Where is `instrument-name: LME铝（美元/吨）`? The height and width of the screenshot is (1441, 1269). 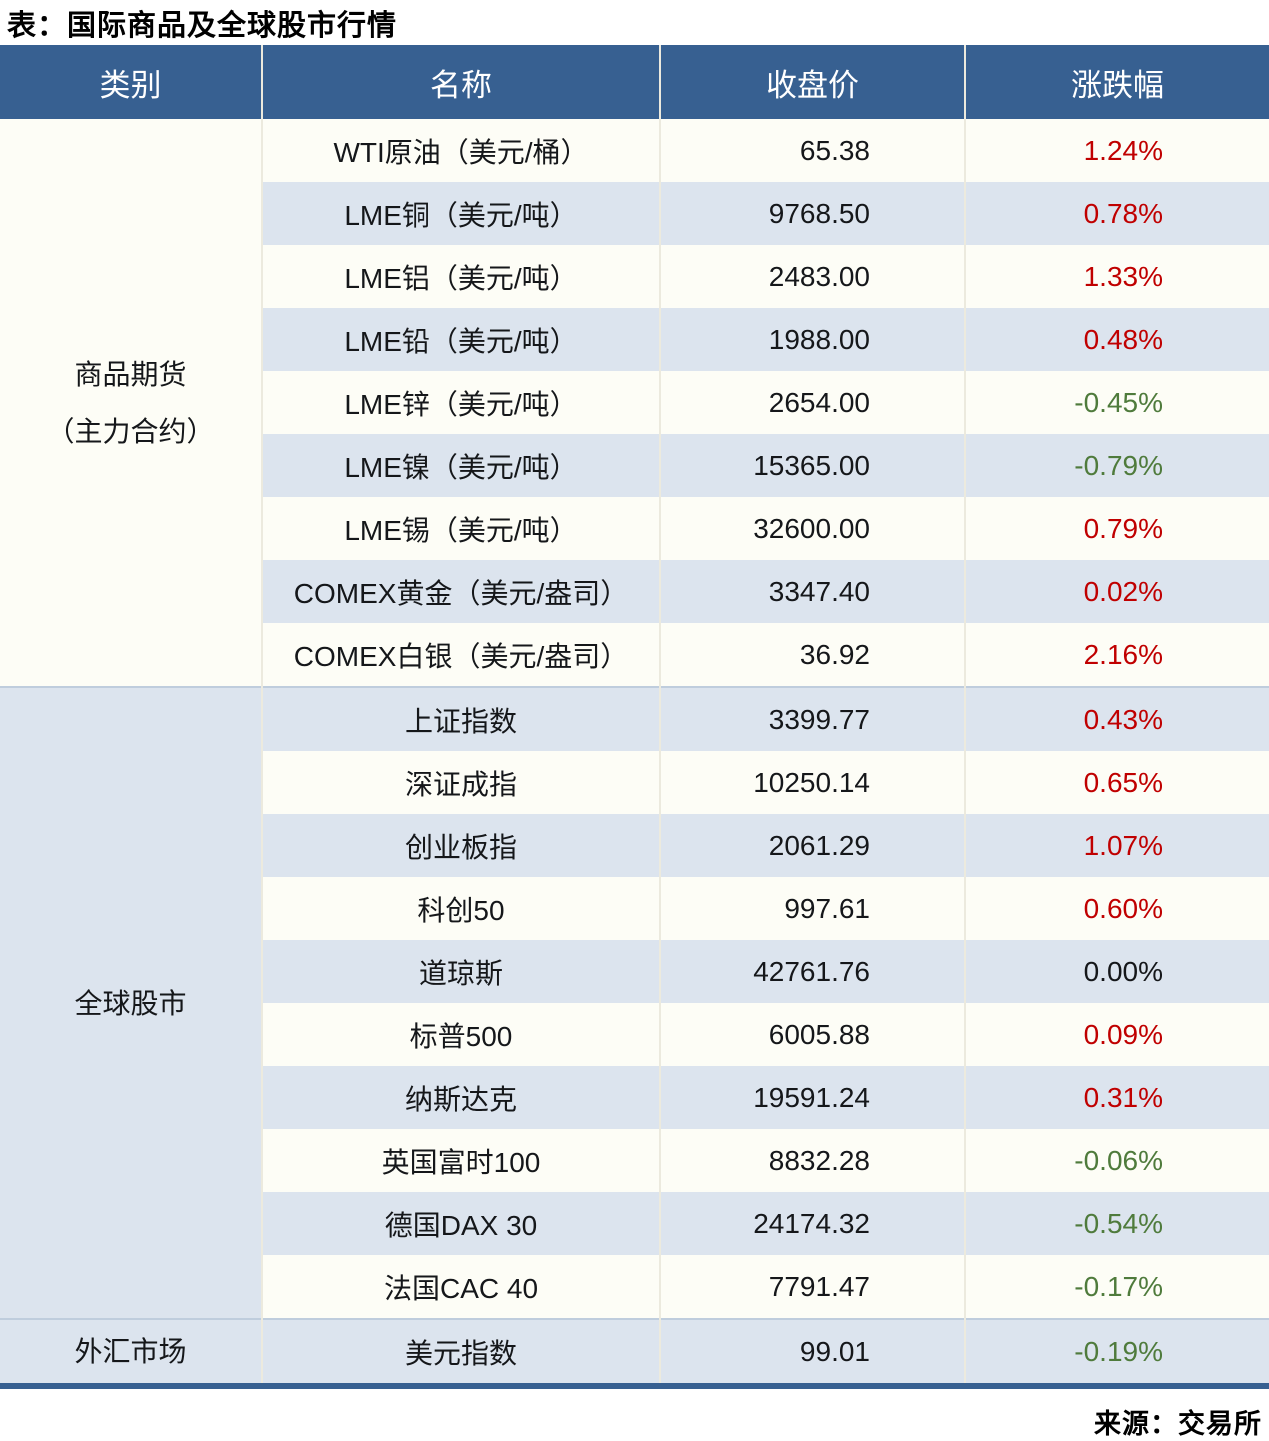 instrument-name: LME铝（美元/吨） is located at coordinates (461, 276).